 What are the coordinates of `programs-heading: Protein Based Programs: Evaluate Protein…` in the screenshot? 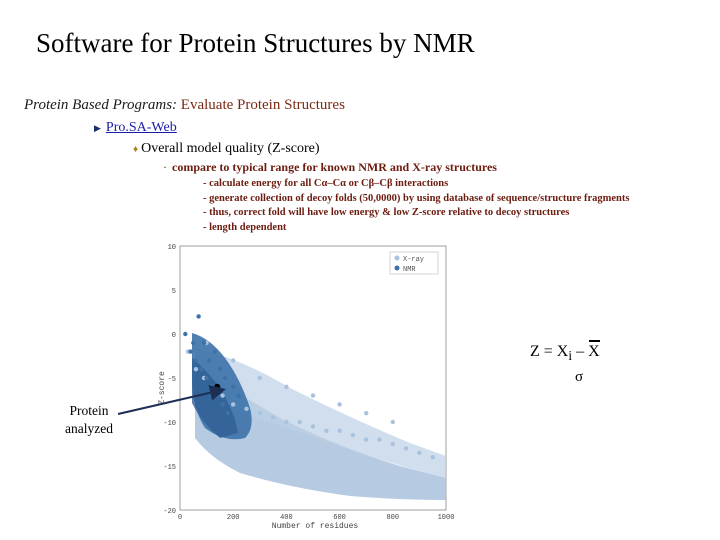 It's located at (184, 105).